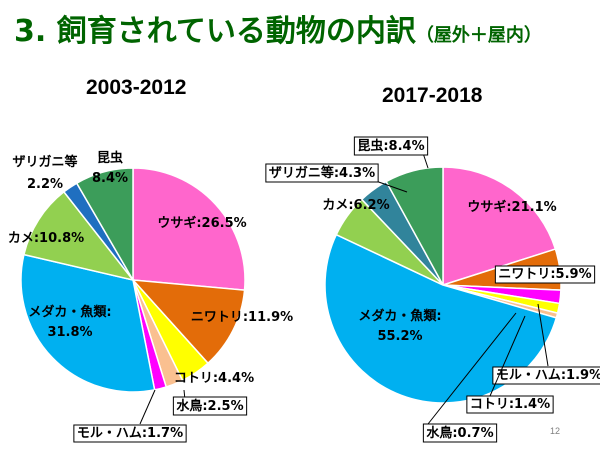 The width and height of the screenshot is (600, 450). Describe the element at coordinates (432, 95) in the screenshot. I see `chart-2-title: 2017-2018` at that location.